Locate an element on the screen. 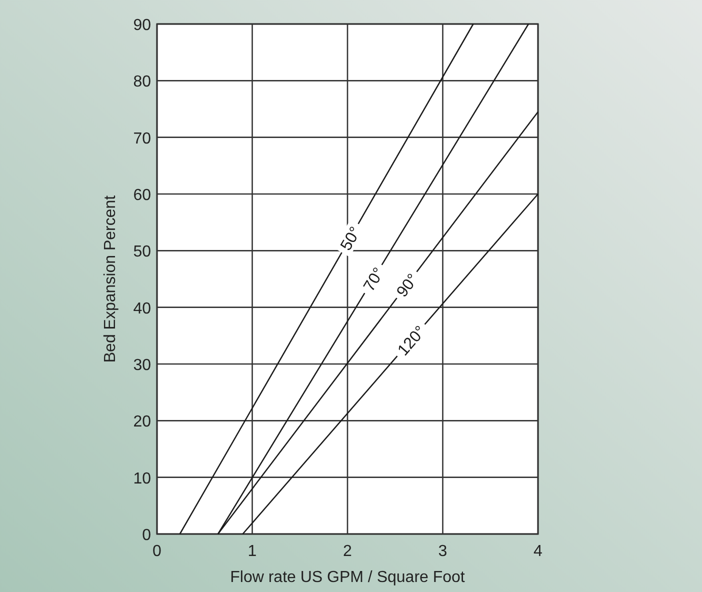 Image resolution: width=702 pixels, height=592 pixels. y-tick-label: 90 is located at coordinates (142, 25).